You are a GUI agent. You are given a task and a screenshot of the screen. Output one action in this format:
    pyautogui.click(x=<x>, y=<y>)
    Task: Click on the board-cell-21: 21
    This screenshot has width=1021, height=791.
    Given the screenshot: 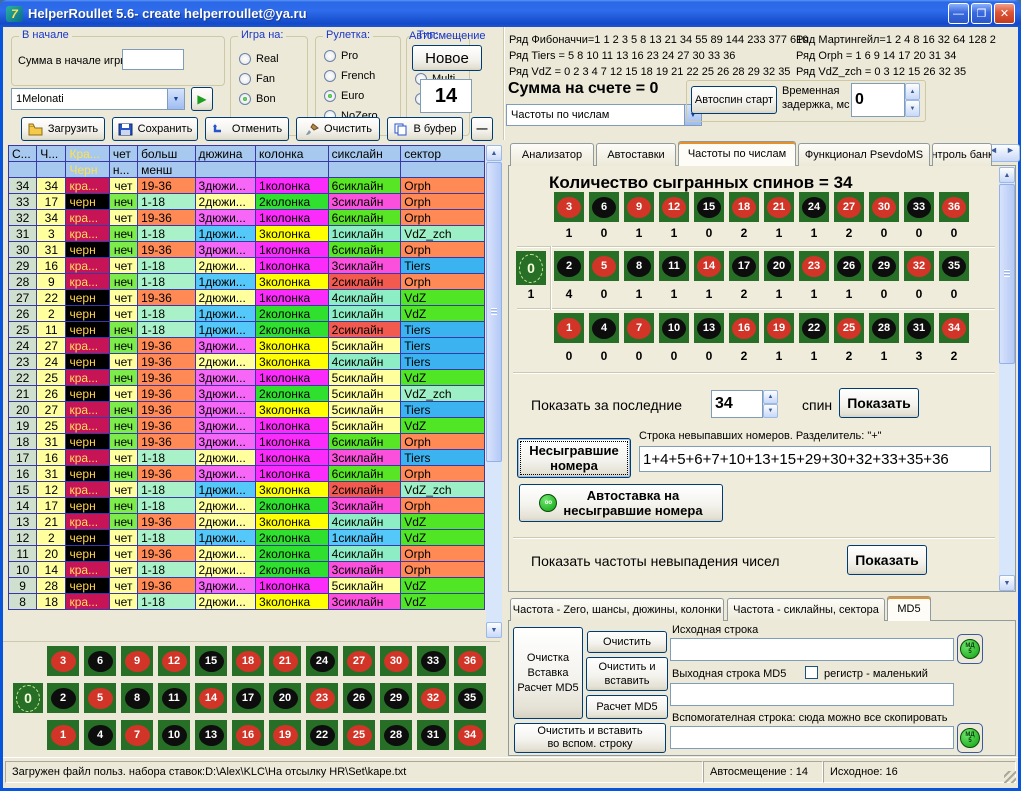 What is the action you would take?
    pyautogui.click(x=285, y=661)
    